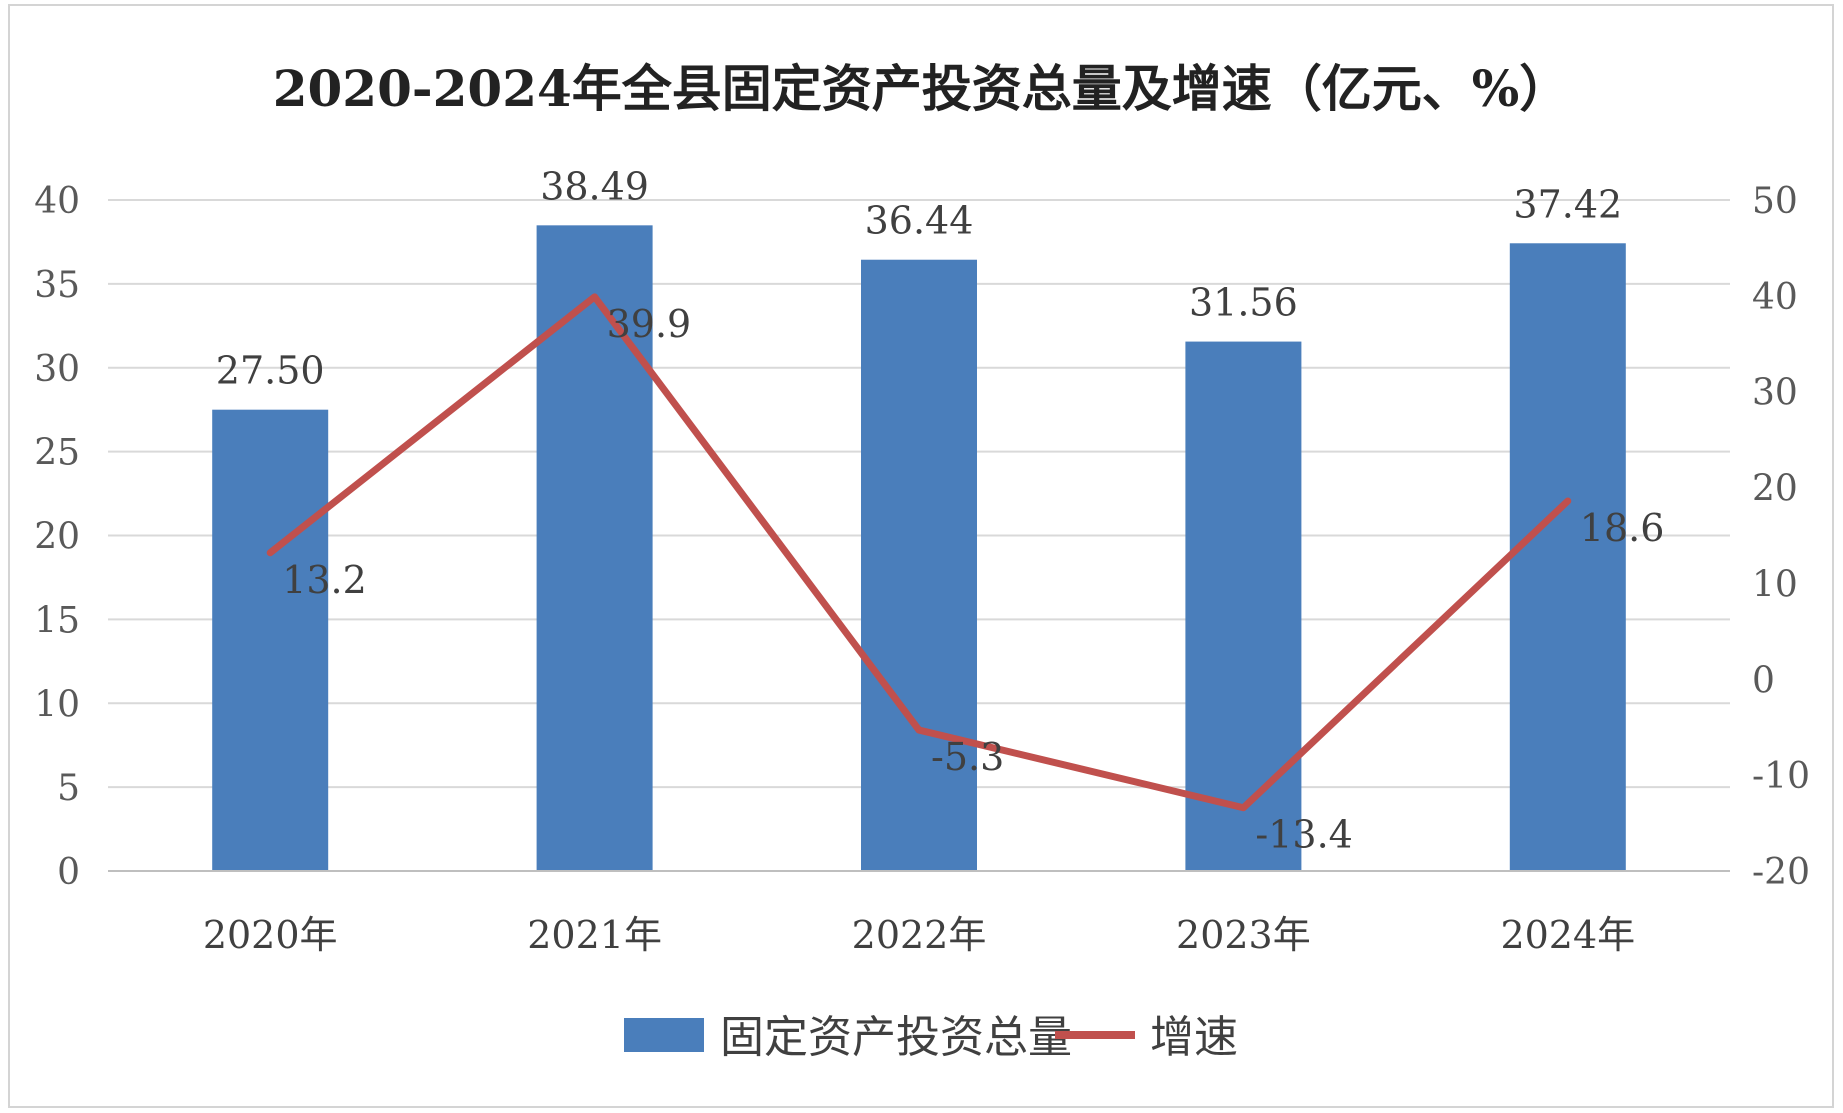 The image size is (1843, 1113). What do you see at coordinates (57, 369) in the screenshot?
I see `y-left-tick-label: 30` at bounding box center [57, 369].